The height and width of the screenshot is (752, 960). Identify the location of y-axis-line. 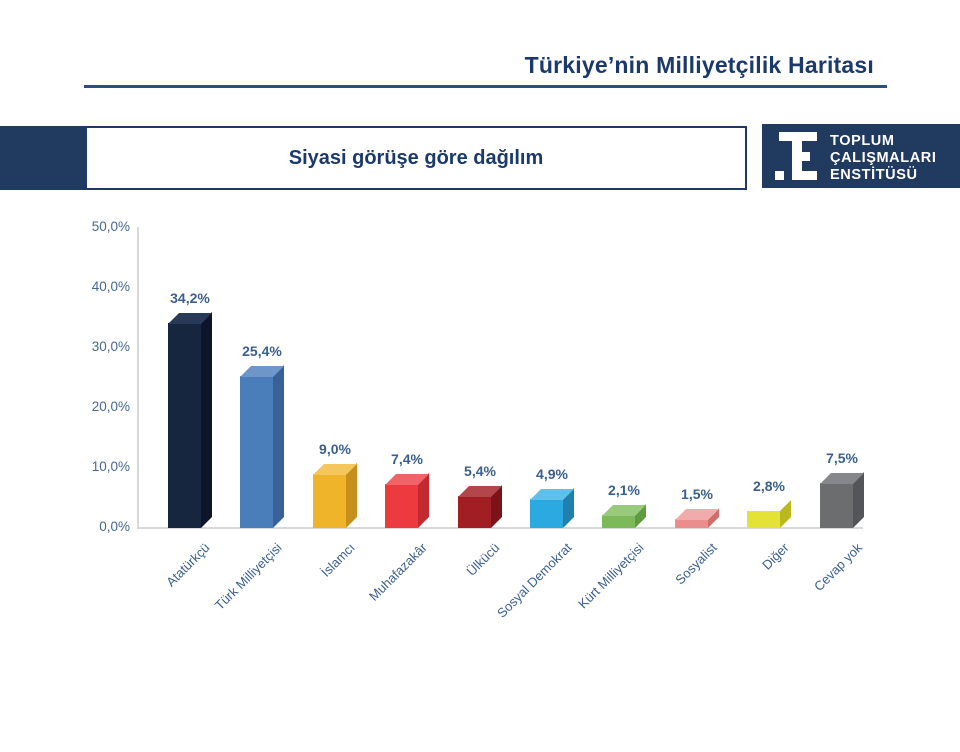
(138, 377).